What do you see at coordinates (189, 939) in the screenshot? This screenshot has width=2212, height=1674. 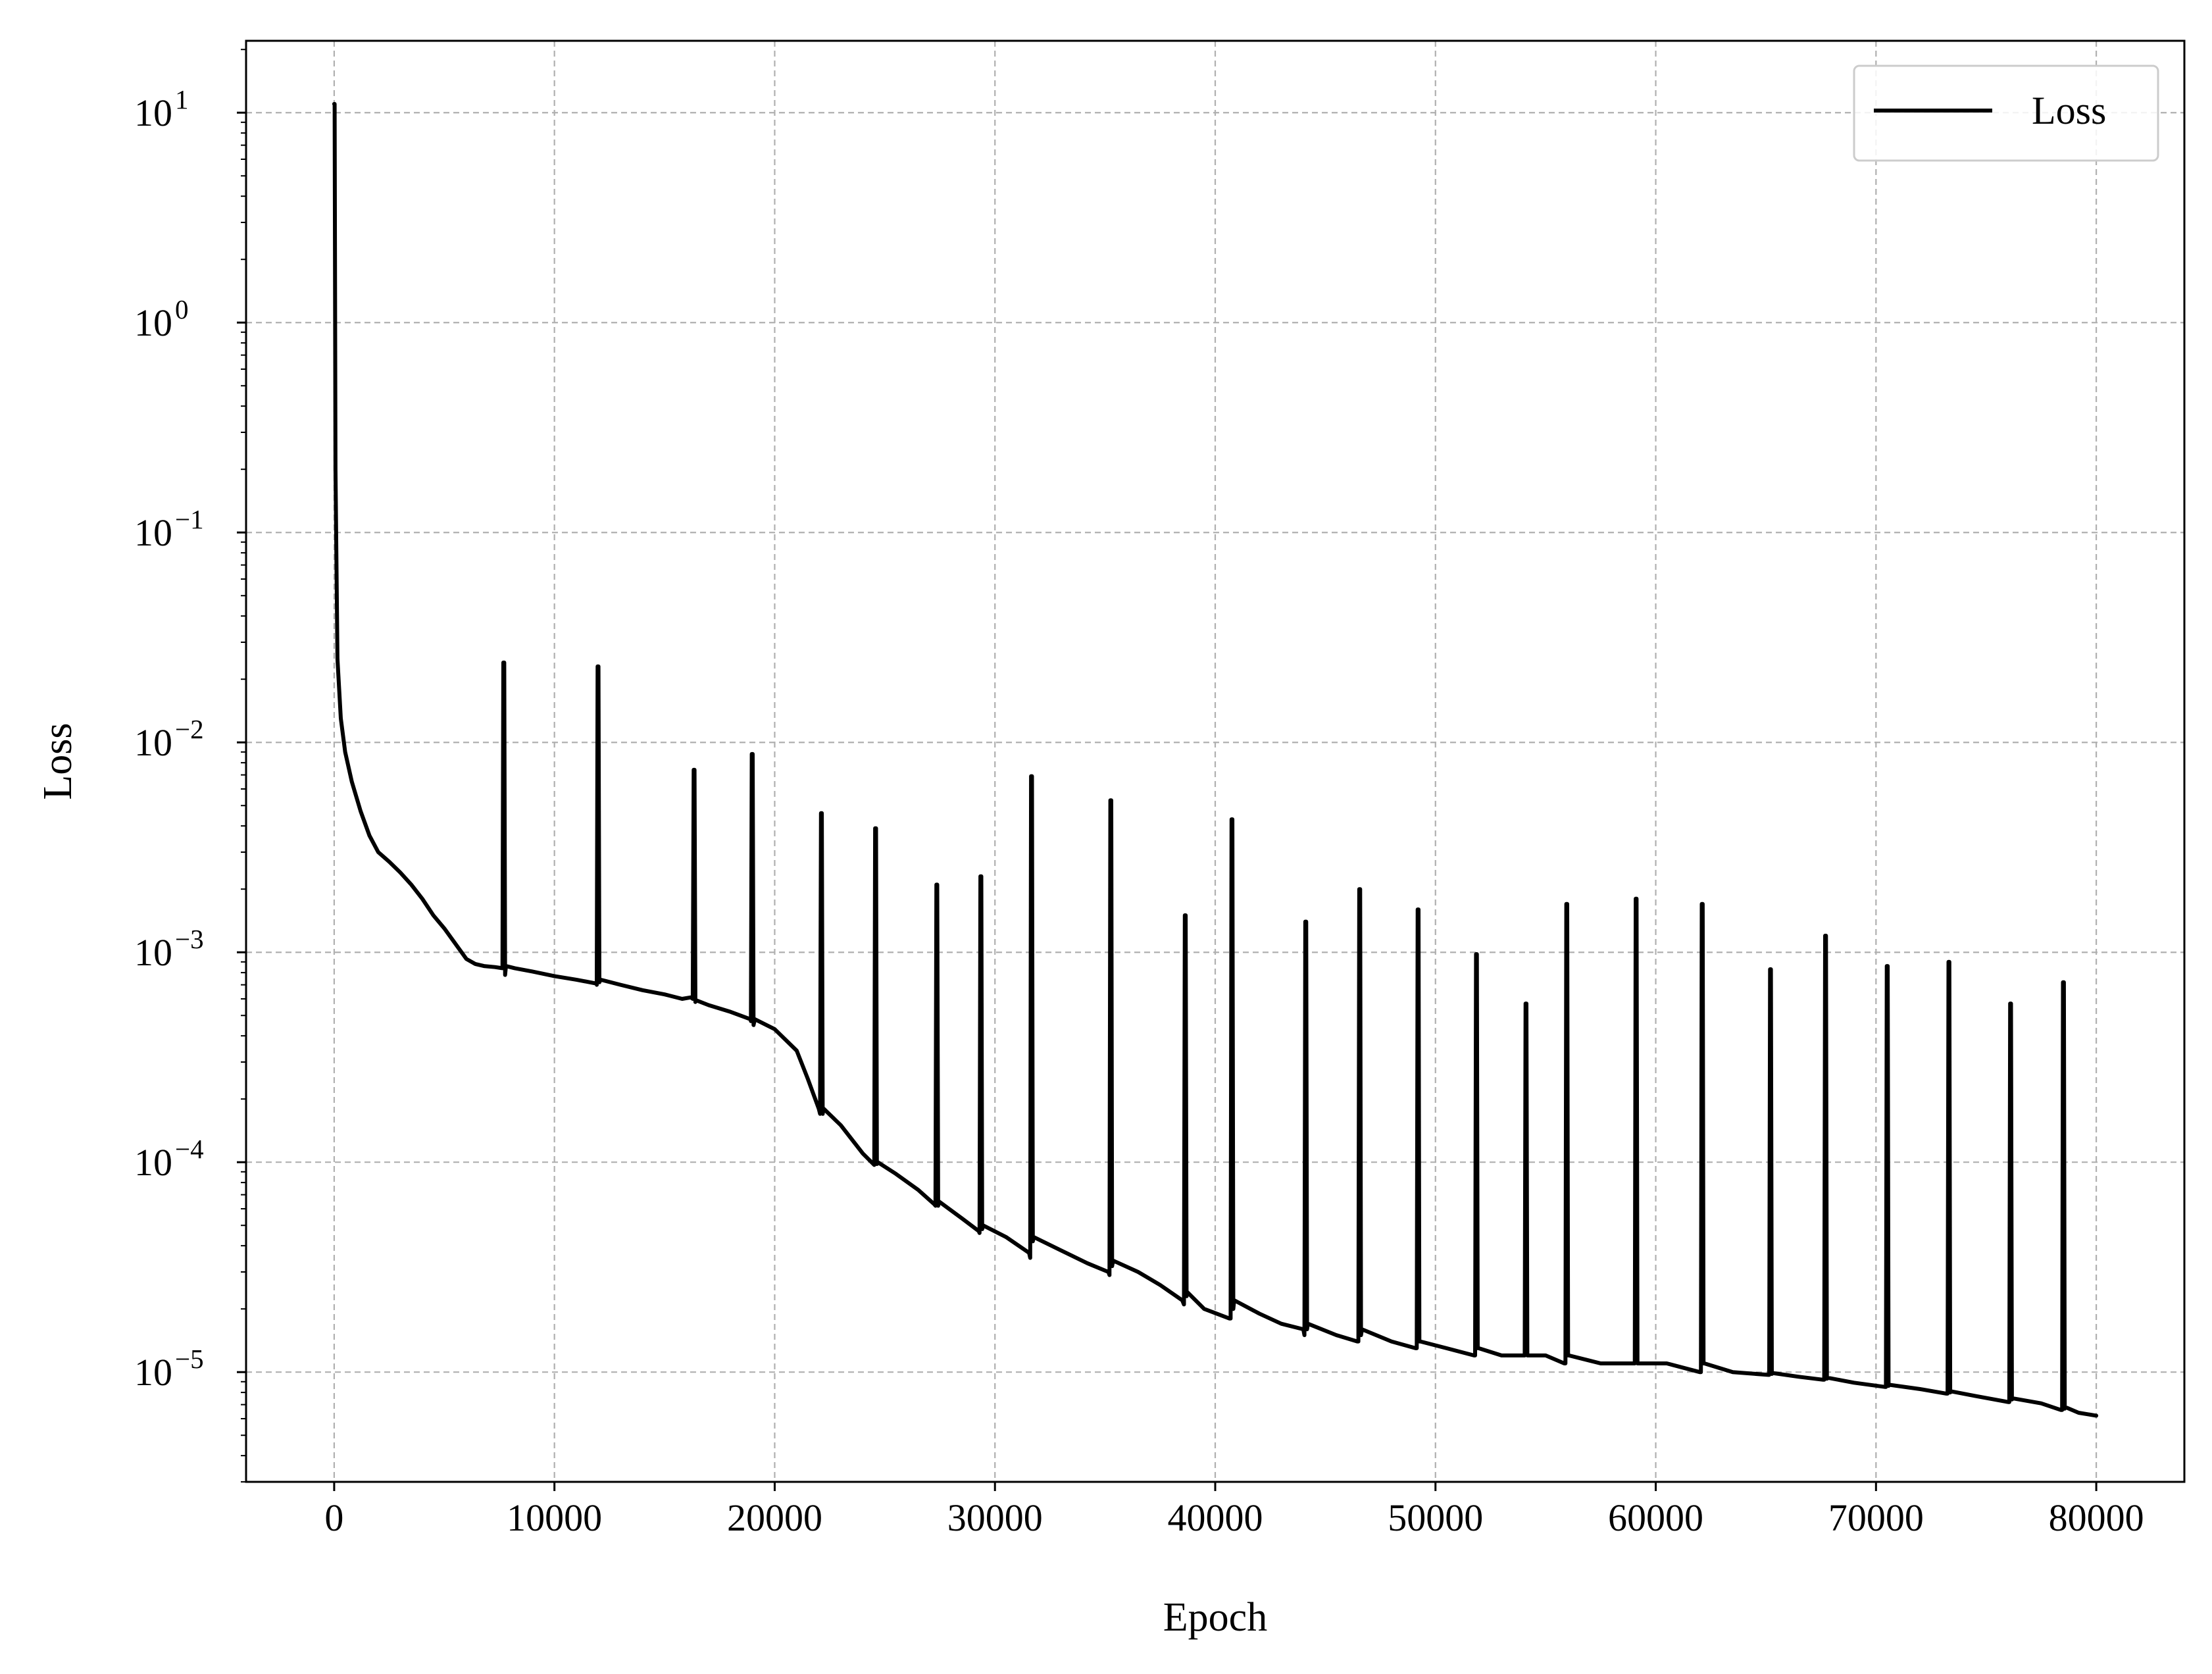 I see `y-tick-label-exponent: −3` at bounding box center [189, 939].